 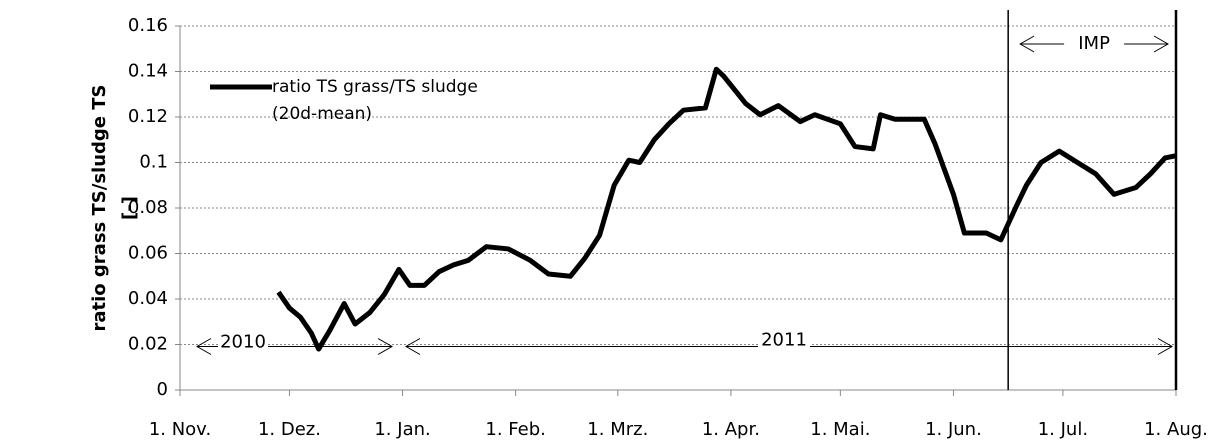 What do you see at coordinates (148, 207) in the screenshot?
I see `y-tick-label: 0.08` at bounding box center [148, 207].